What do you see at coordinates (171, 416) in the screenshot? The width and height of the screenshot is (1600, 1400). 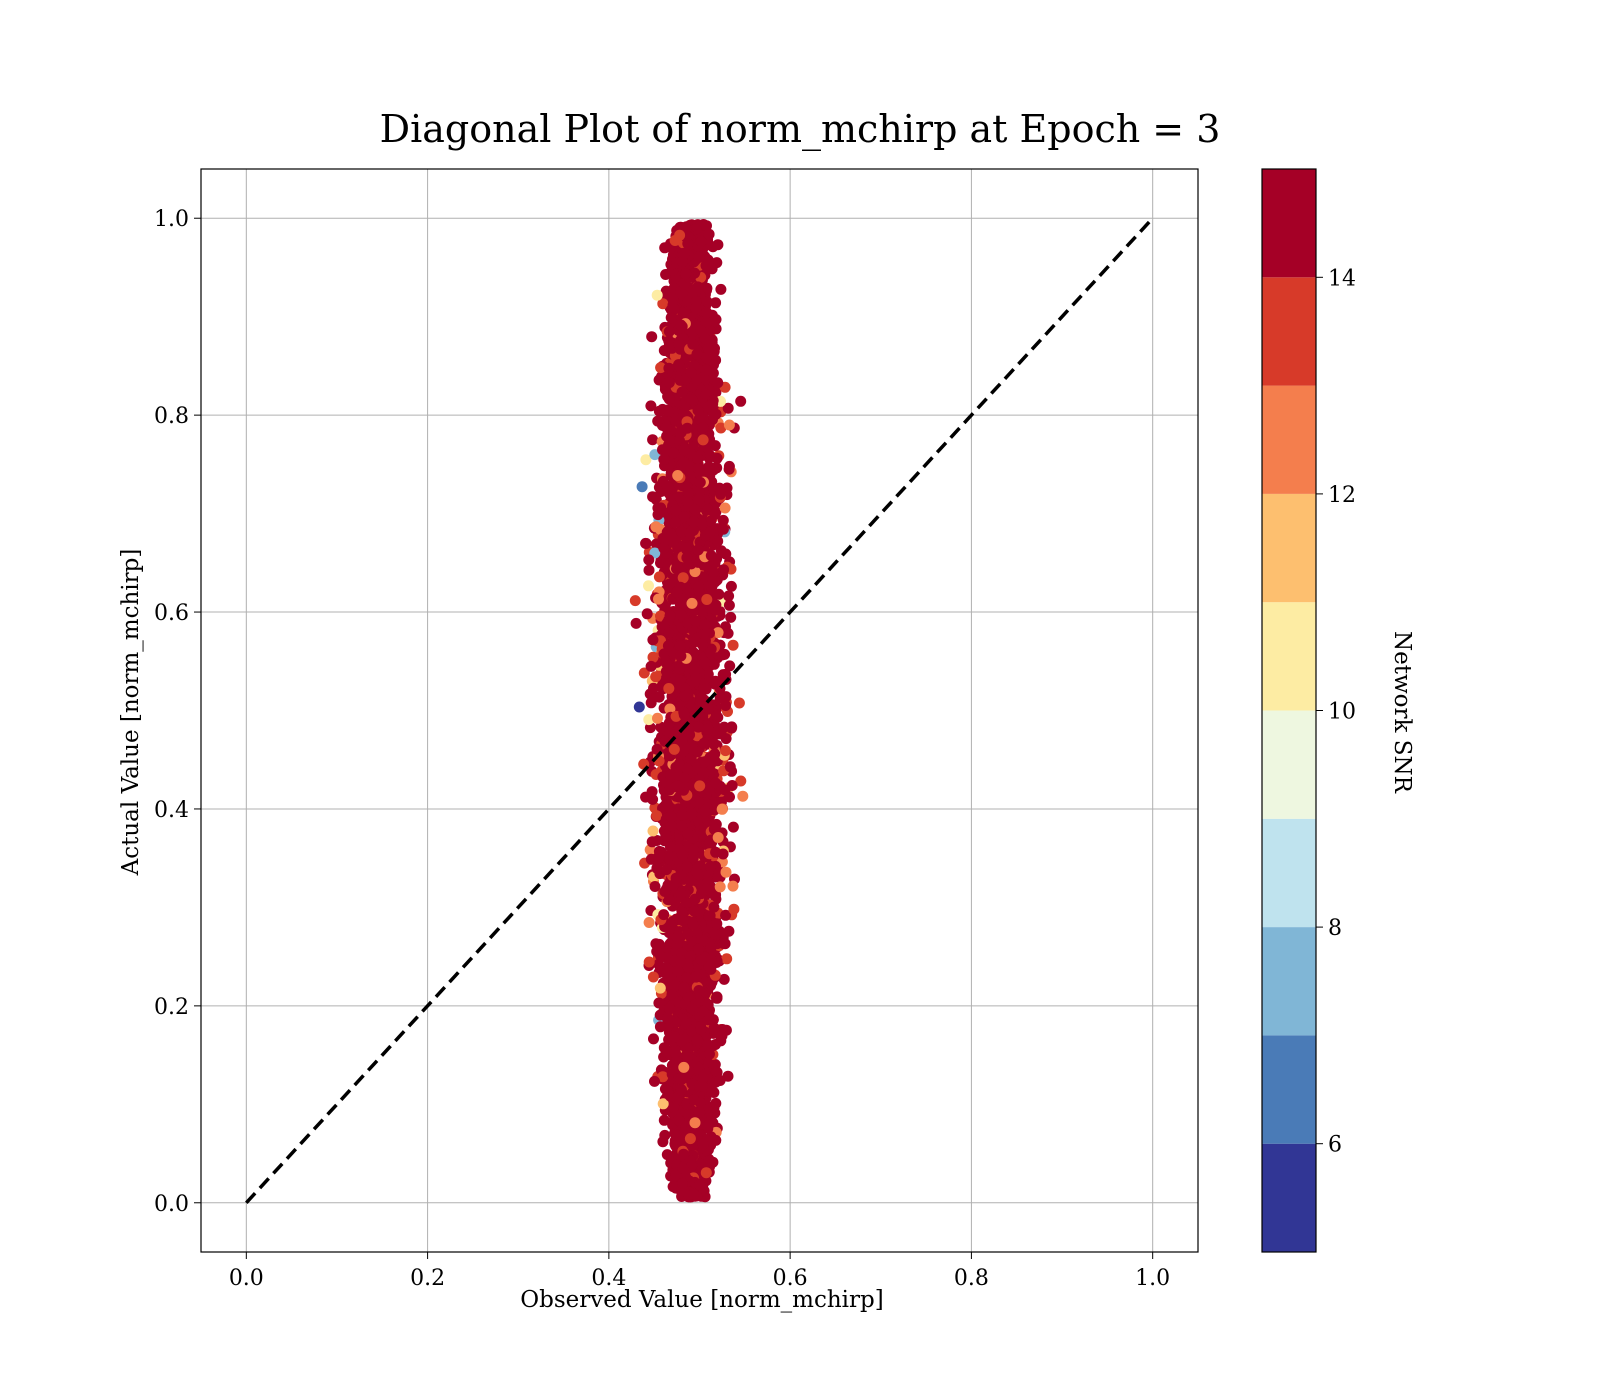 I see `y-tick-label: 0.8` at bounding box center [171, 416].